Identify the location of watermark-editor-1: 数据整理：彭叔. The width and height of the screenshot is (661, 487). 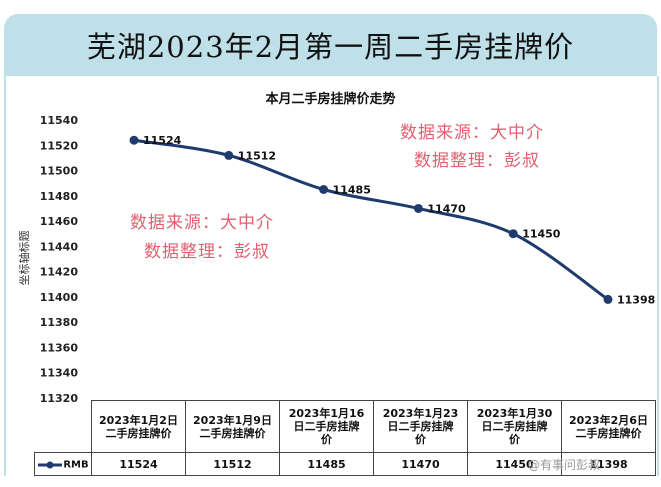
(477, 161).